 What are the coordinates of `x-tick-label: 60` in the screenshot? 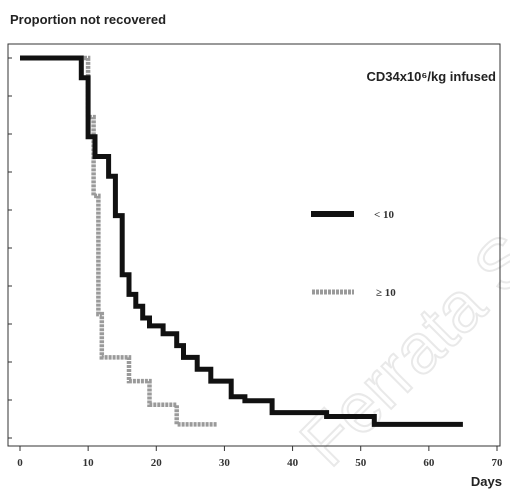 It's located at (429, 463).